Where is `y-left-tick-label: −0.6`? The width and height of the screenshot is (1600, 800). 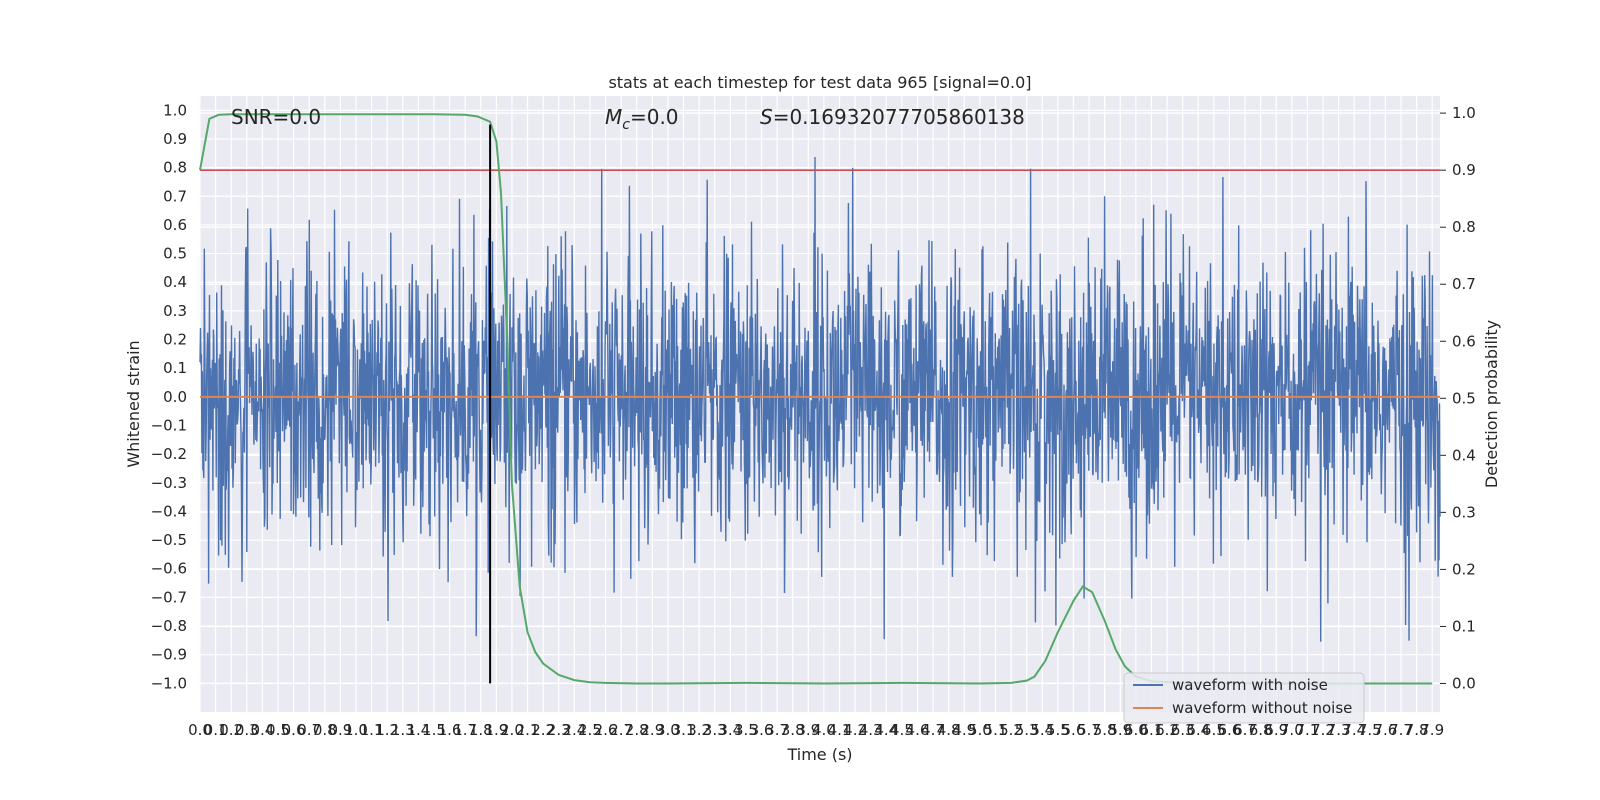
y-left-tick-label: −0.6 is located at coordinates (169, 569).